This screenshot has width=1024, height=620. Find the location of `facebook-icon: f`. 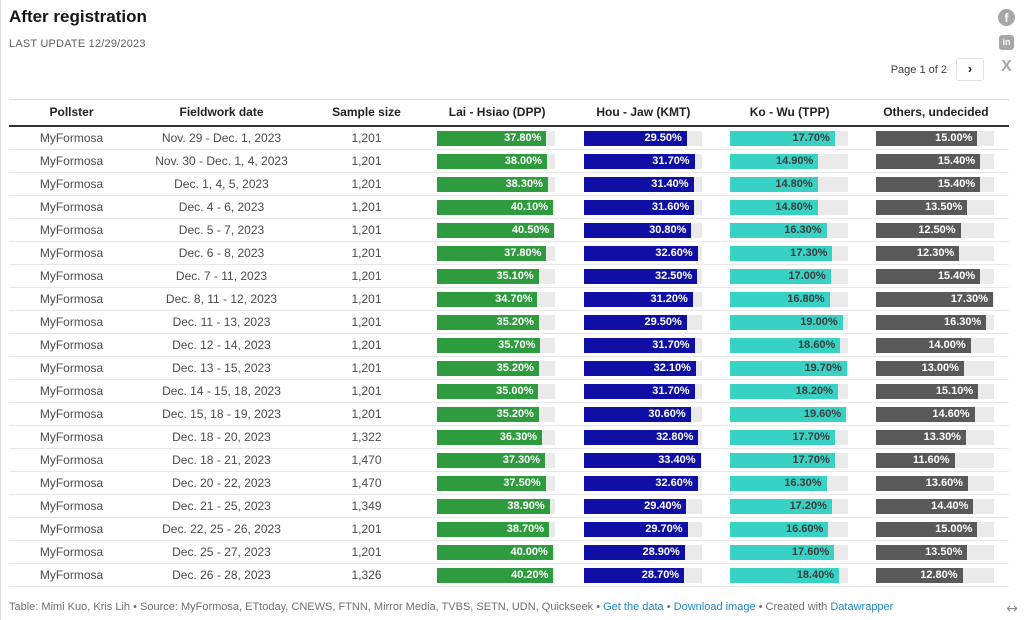

facebook-icon: f is located at coordinates (1006, 17).